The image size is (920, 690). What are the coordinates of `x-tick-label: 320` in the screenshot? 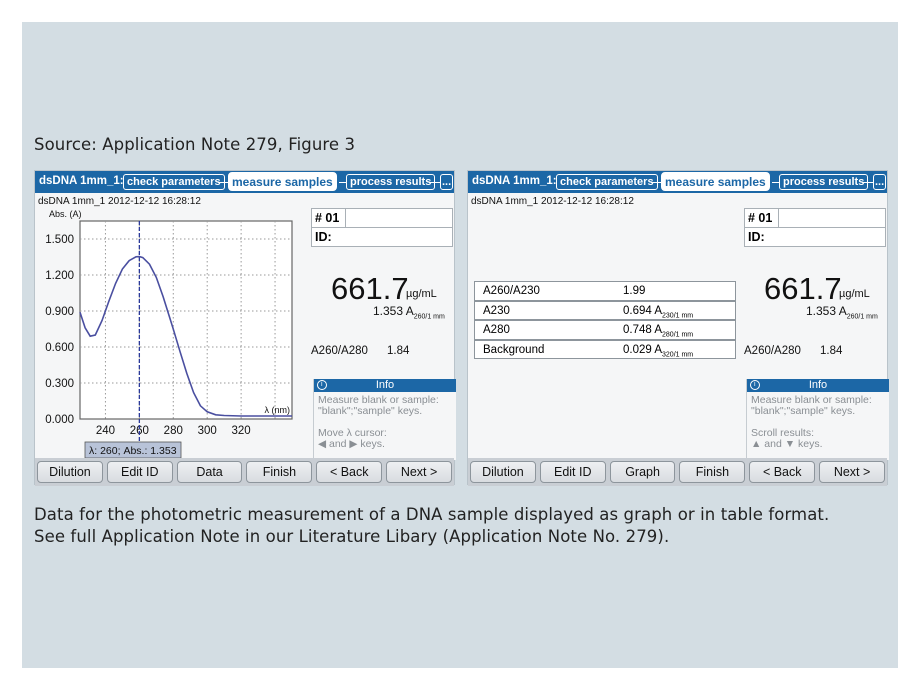 It's located at (241, 431).